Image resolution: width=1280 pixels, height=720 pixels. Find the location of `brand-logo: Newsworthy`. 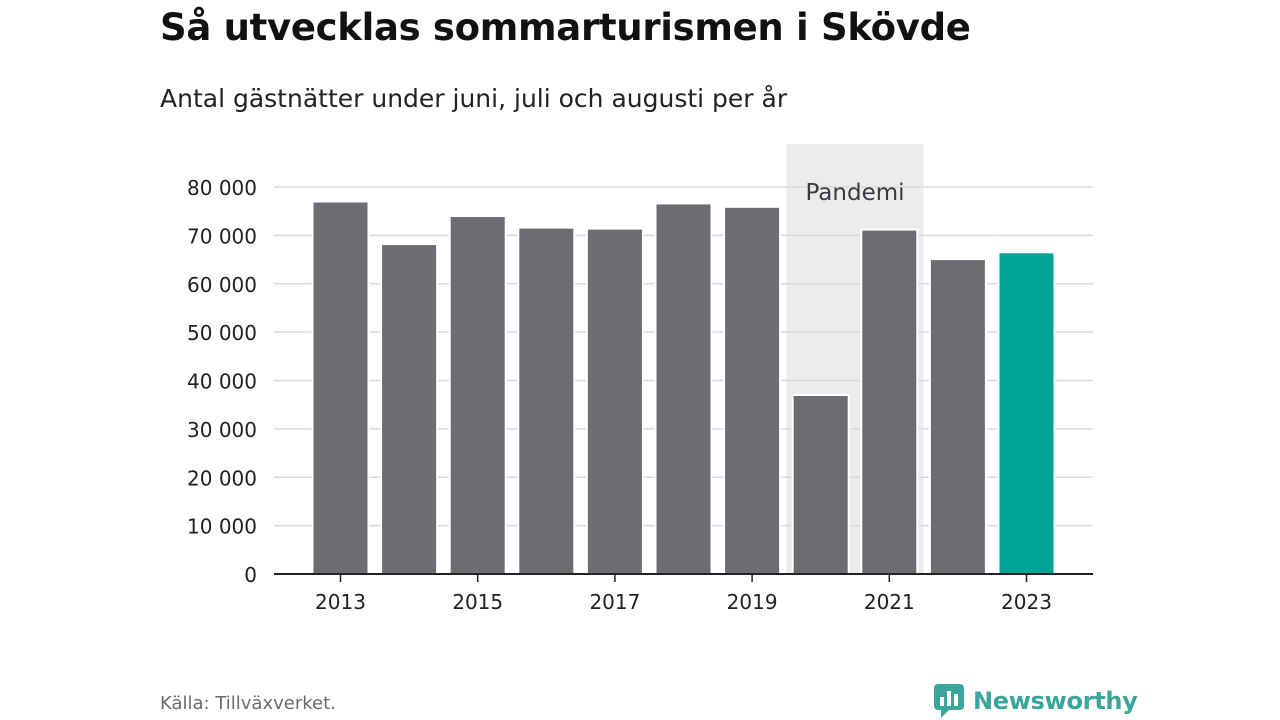

brand-logo: Newsworthy is located at coordinates (1035, 701).